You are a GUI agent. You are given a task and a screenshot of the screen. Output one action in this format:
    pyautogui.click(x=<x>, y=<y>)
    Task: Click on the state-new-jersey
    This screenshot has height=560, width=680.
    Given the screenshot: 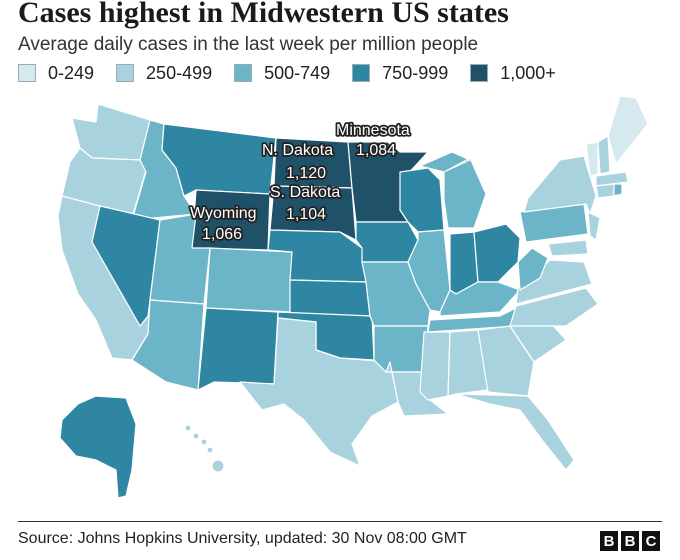 What is the action you would take?
    pyautogui.click(x=594, y=226)
    